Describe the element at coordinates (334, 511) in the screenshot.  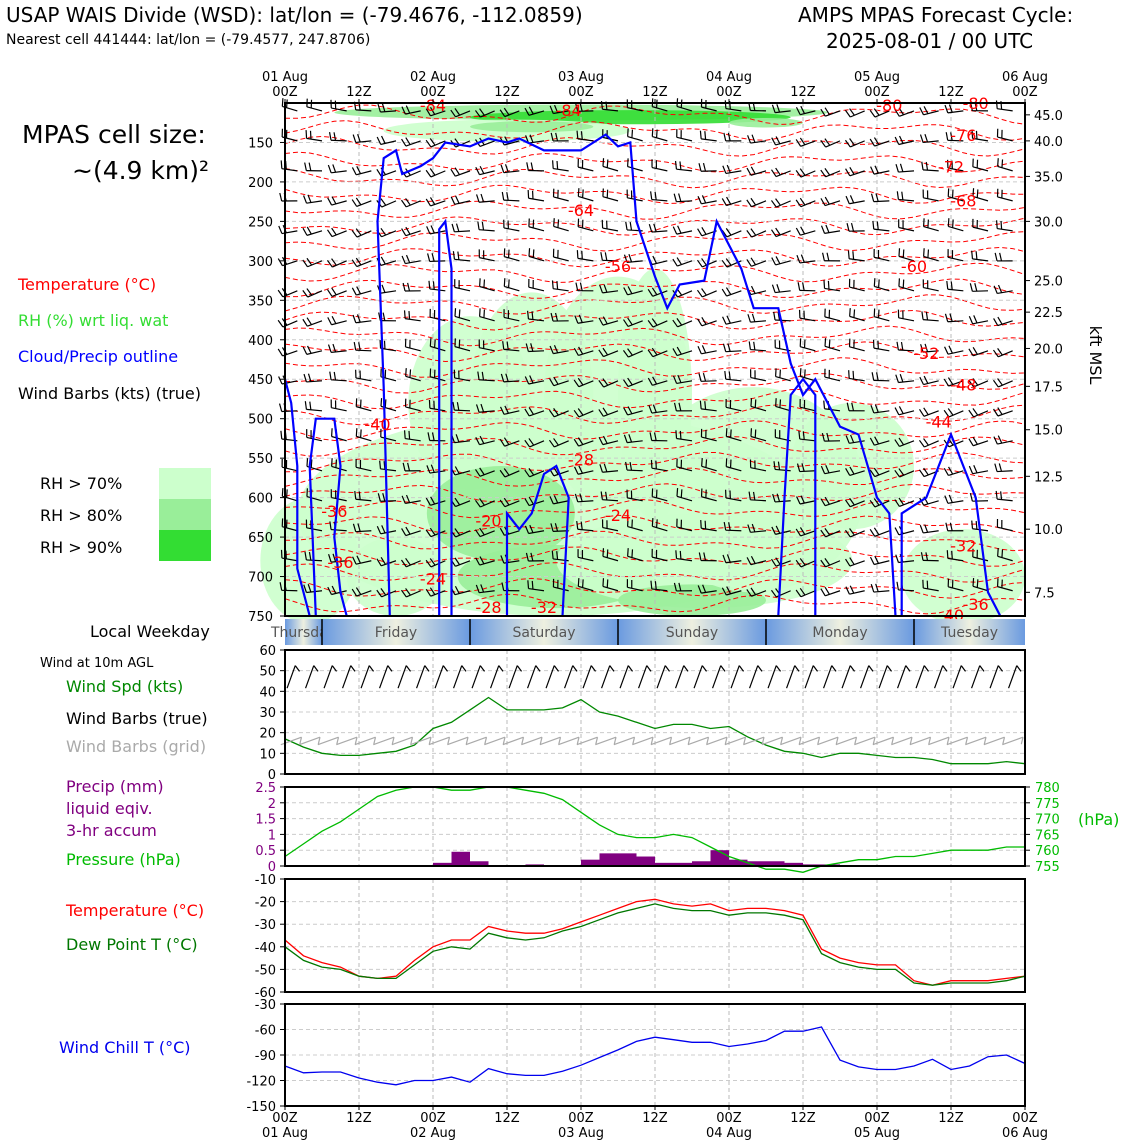
I see `temperature-label: -36` at that location.